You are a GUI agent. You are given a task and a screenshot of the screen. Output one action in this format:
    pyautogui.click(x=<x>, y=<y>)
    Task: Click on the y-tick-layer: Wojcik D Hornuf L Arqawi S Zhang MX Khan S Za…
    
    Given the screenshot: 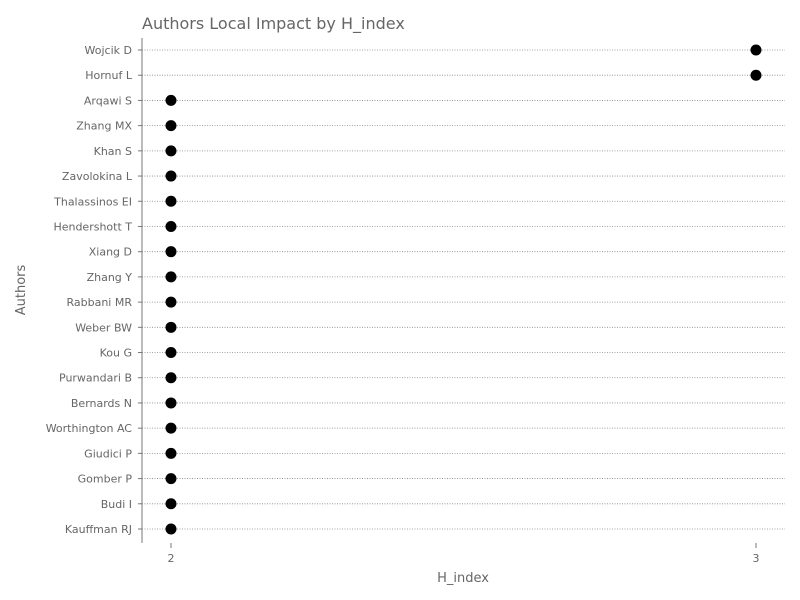 What is the action you would take?
    pyautogui.click(x=94, y=290)
    